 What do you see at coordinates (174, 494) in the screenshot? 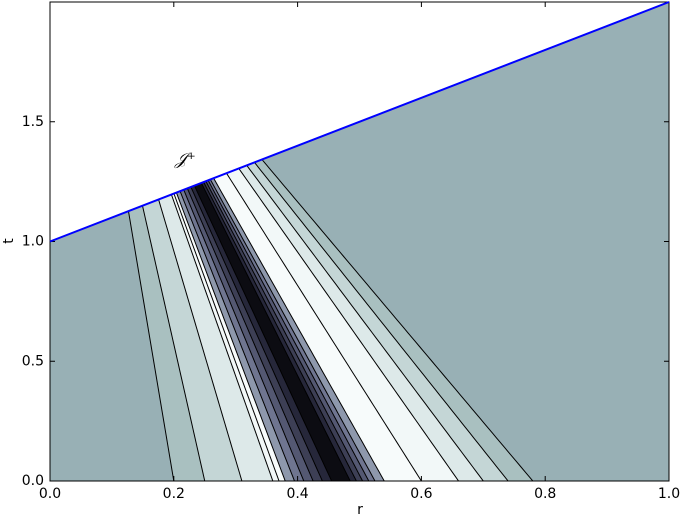
I see `x-tick-label: 0.2` at bounding box center [174, 494].